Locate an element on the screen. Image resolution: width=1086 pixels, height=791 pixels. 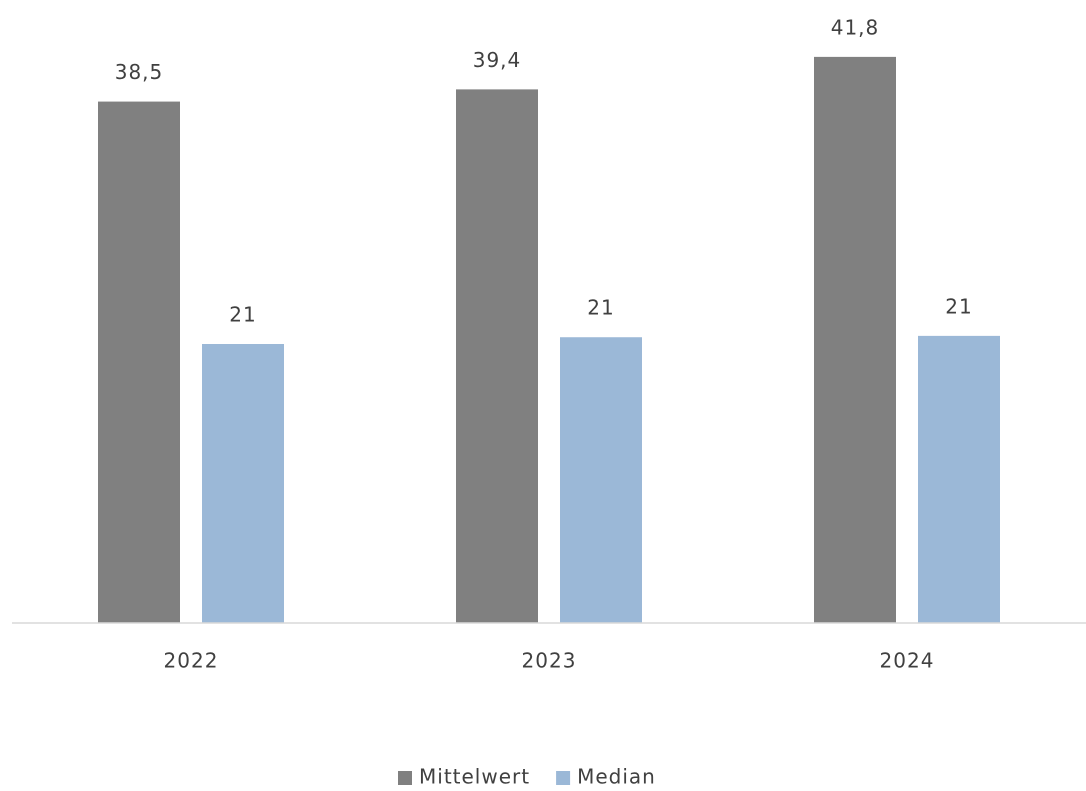
legend-label: Mittelwert is located at coordinates (474, 777).